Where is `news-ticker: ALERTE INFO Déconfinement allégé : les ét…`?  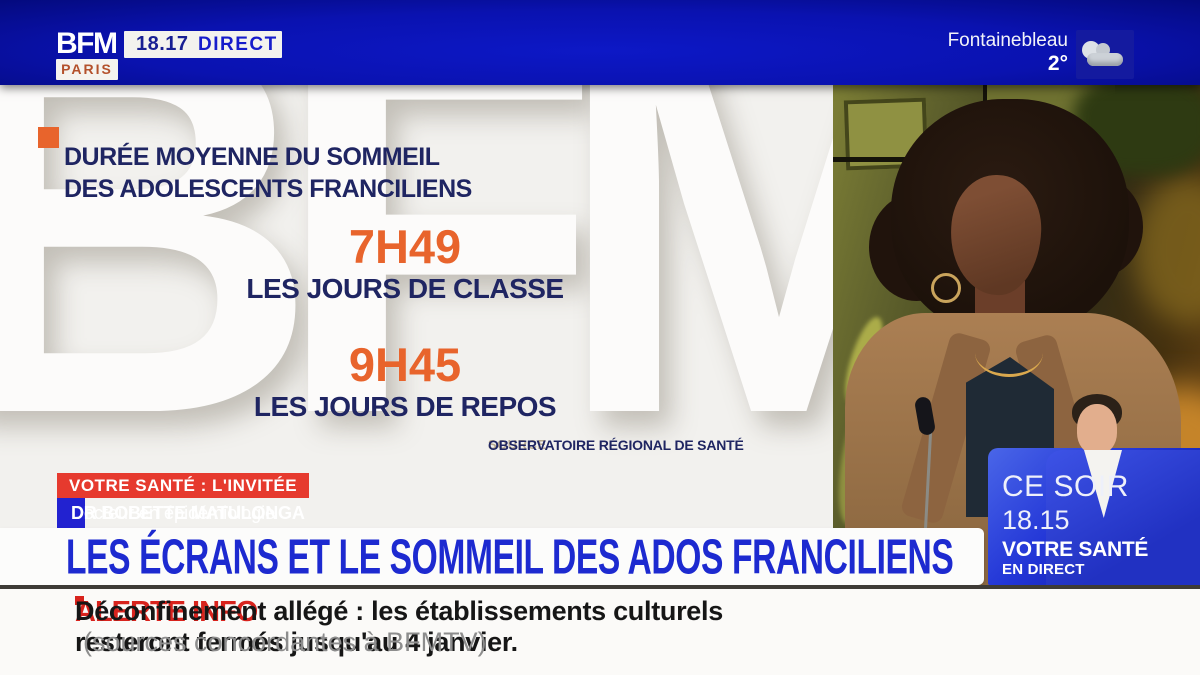
news-ticker: ALERTE INFO Déconfinement allégé : les ét… is located at coordinates (600, 630).